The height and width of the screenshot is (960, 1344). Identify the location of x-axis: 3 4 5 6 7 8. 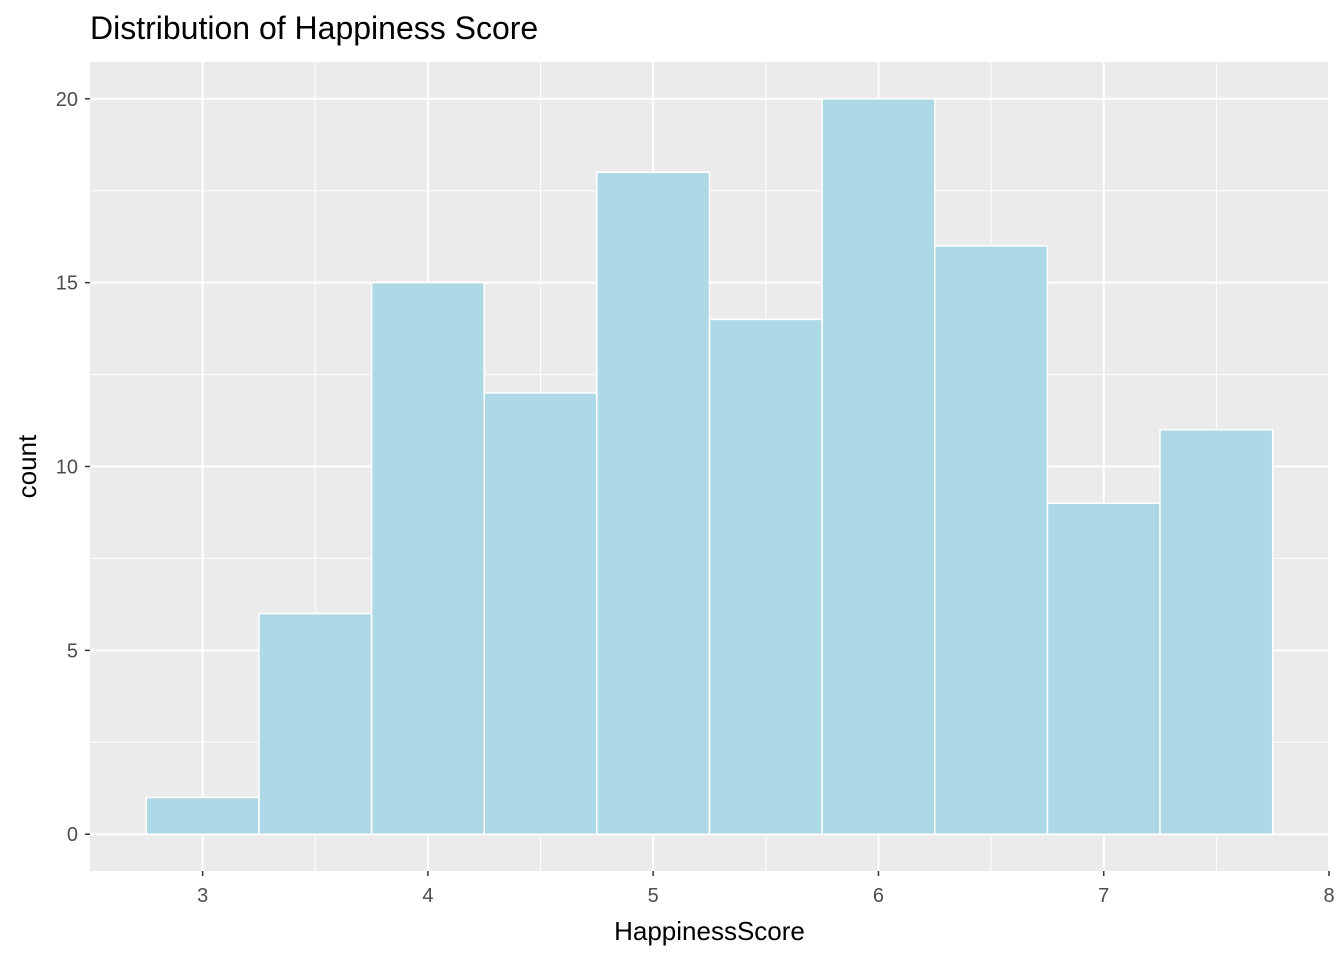
(766, 889).